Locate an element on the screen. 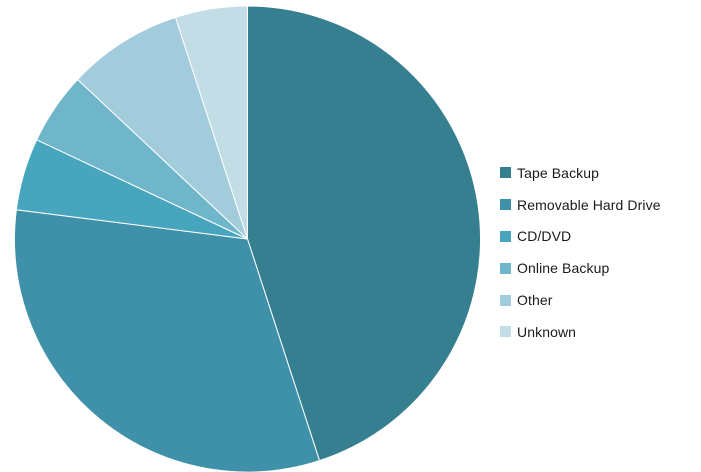  legend-item-unknown: Unknown is located at coordinates (600, 332).